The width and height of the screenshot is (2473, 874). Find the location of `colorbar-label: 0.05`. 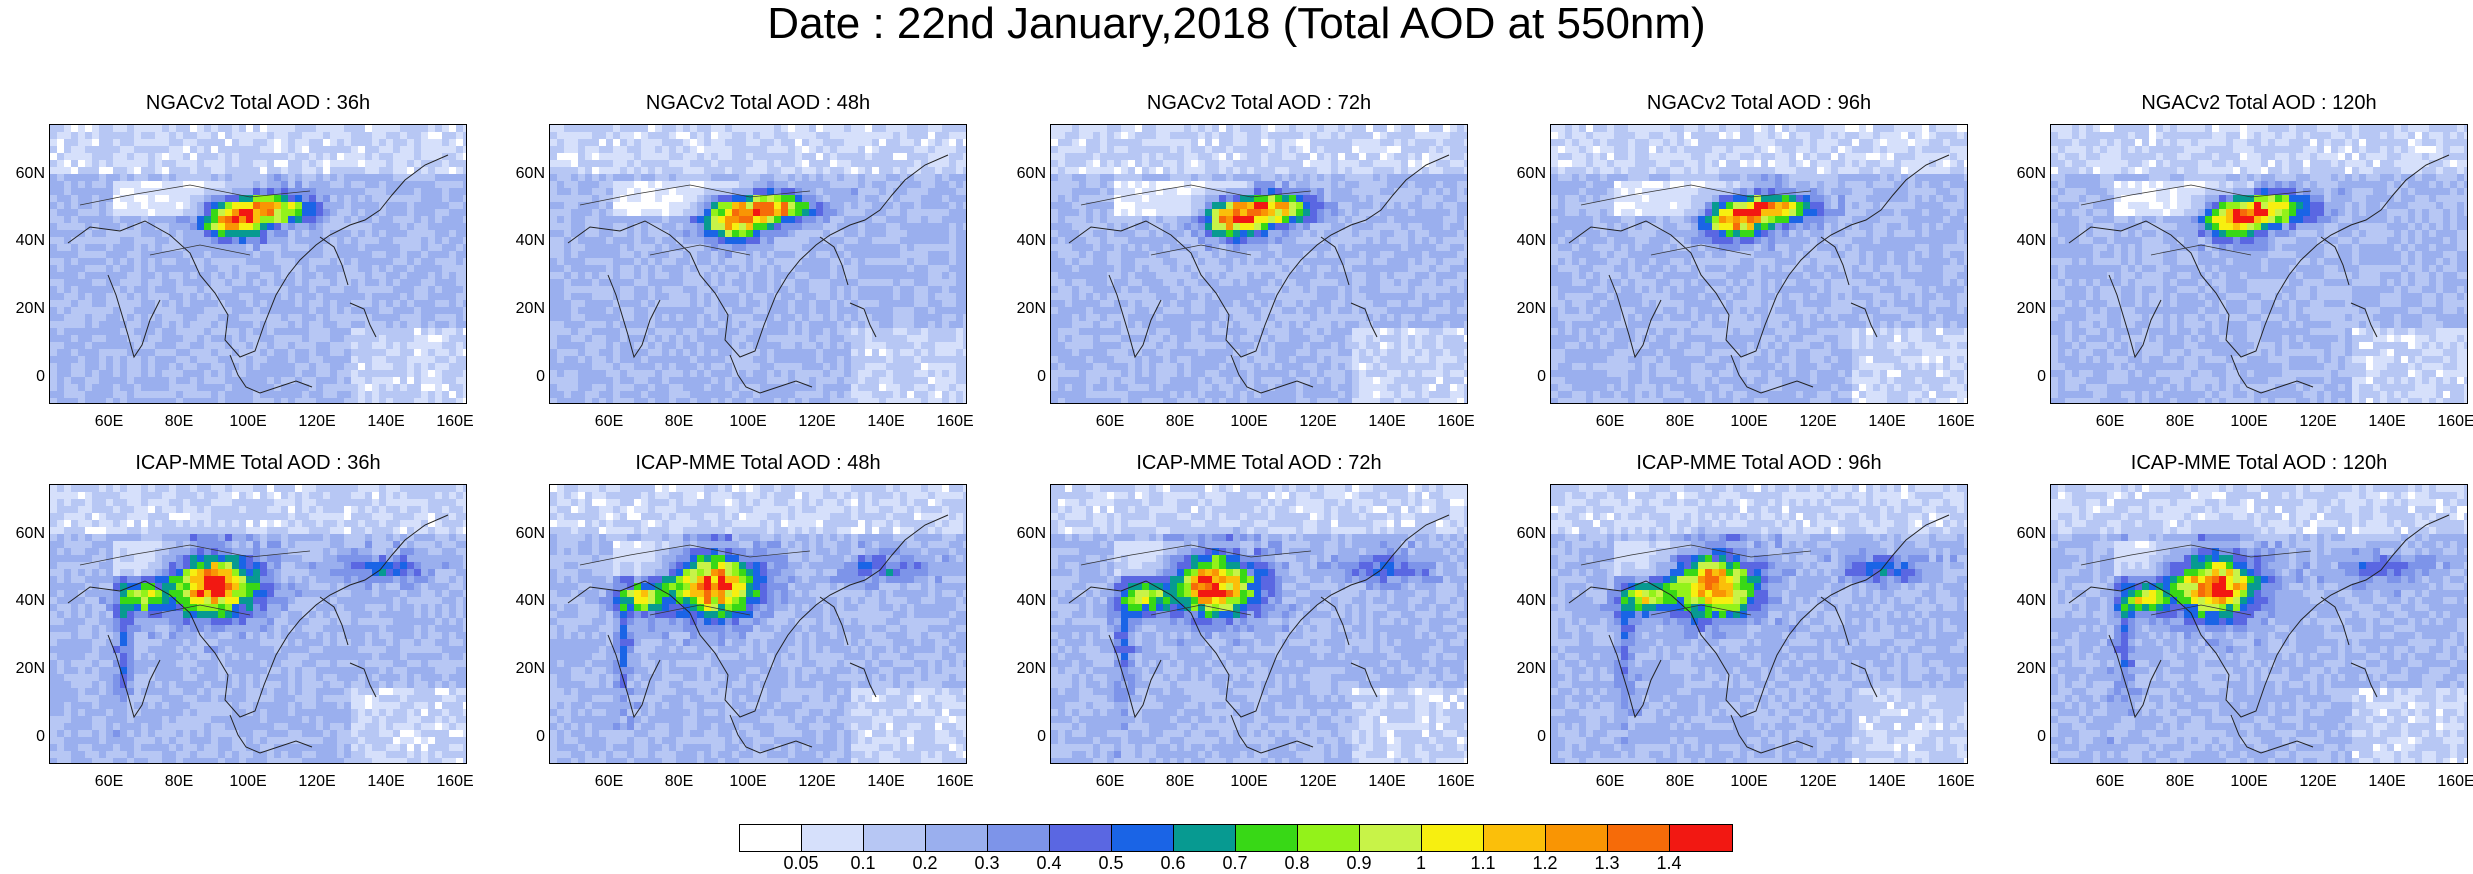

colorbar-label: 0.05 is located at coordinates (801, 863).